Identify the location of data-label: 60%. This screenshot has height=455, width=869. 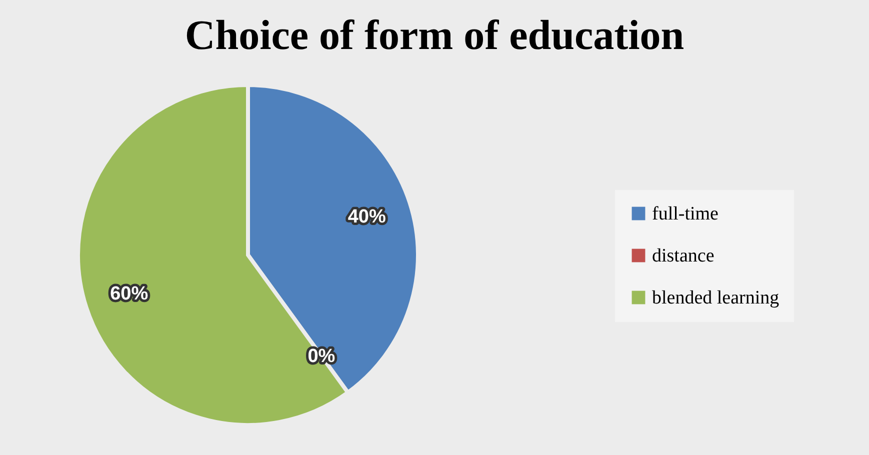
(129, 294).